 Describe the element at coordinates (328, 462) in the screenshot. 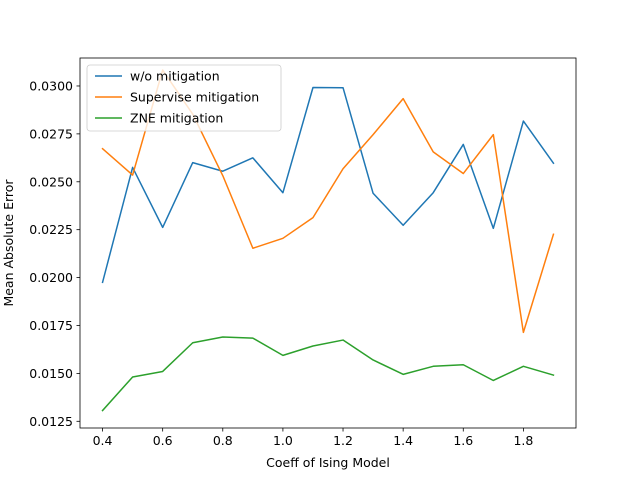

I see `x-axis-label: Coeff of Ising Model` at that location.